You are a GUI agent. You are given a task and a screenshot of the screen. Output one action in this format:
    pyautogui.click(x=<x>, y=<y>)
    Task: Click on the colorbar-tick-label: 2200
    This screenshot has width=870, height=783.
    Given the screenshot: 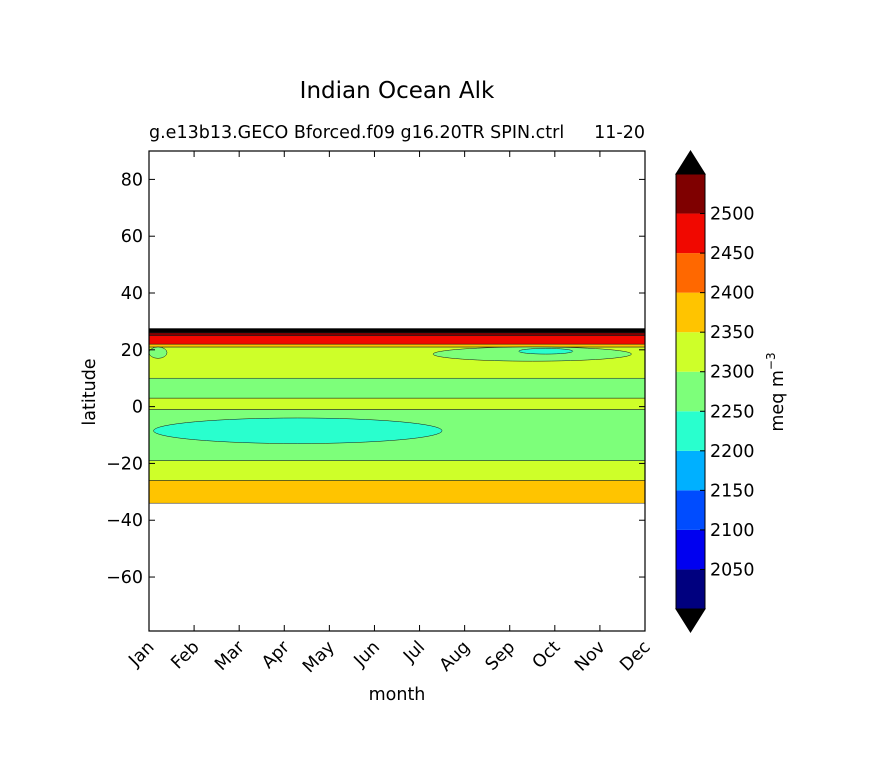 What is the action you would take?
    pyautogui.click(x=732, y=452)
    